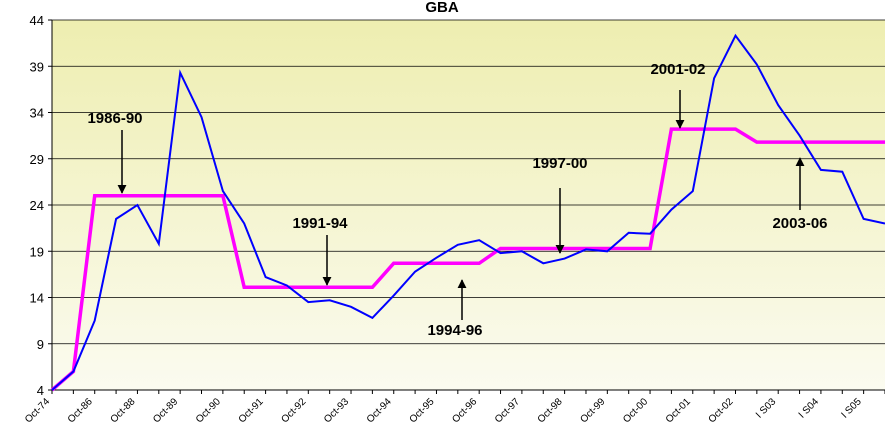 The height and width of the screenshot is (445, 885). I want to click on y-tick-label: 19, so click(37, 251).